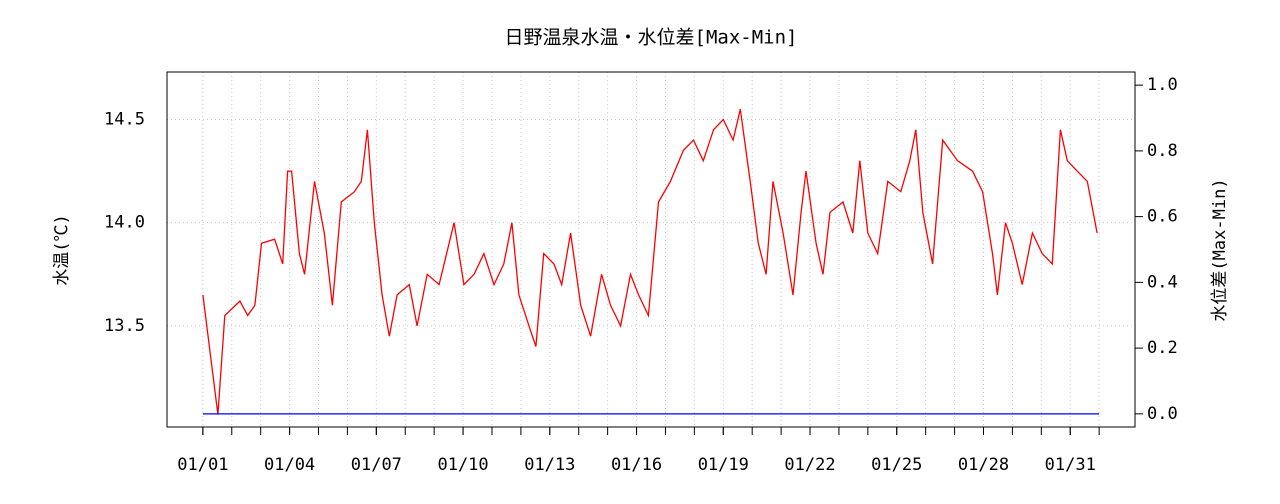 The height and width of the screenshot is (504, 1280). What do you see at coordinates (1162, 282) in the screenshot?
I see `y2-tick-label: 0.4` at bounding box center [1162, 282].